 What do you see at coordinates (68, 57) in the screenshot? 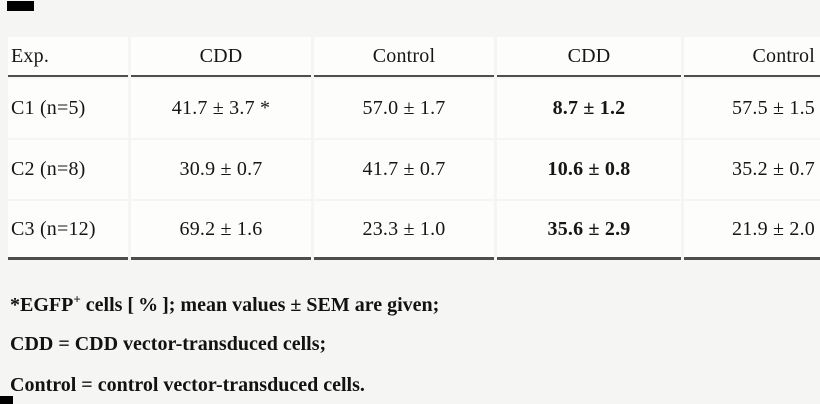
I see `column-header-exp: Exp.` at bounding box center [68, 57].